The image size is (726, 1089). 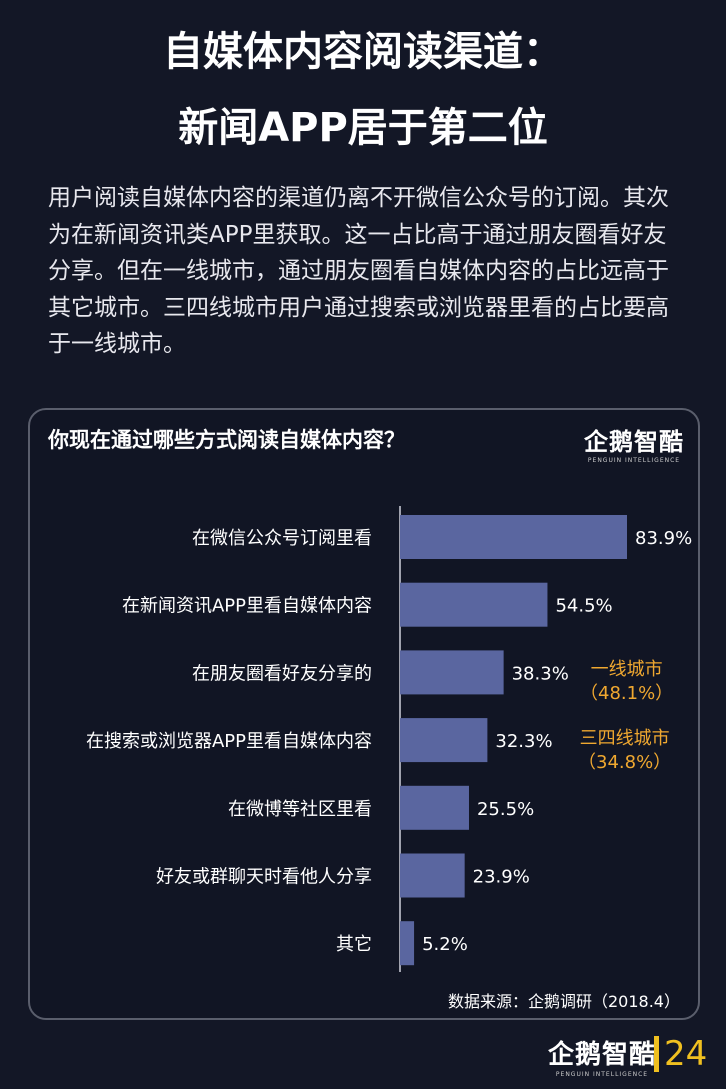 I want to click on category-label: 在新闻资讯APP里看自媒体内容, so click(x=247, y=606).